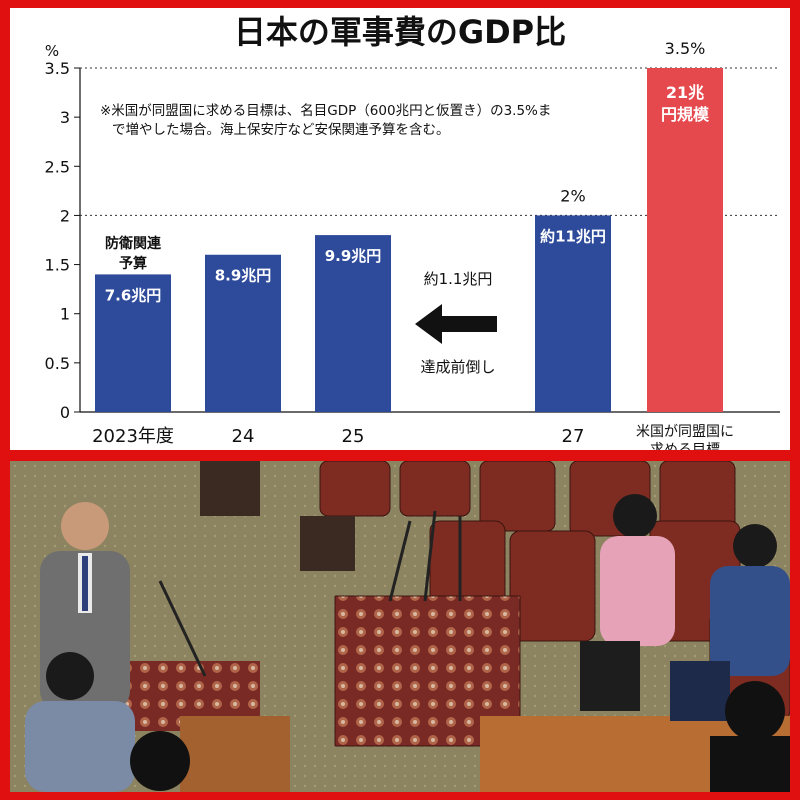 This screenshot has height=800, width=800. I want to click on chart-title: 日本の軍事費のGDP比, so click(400, 32).